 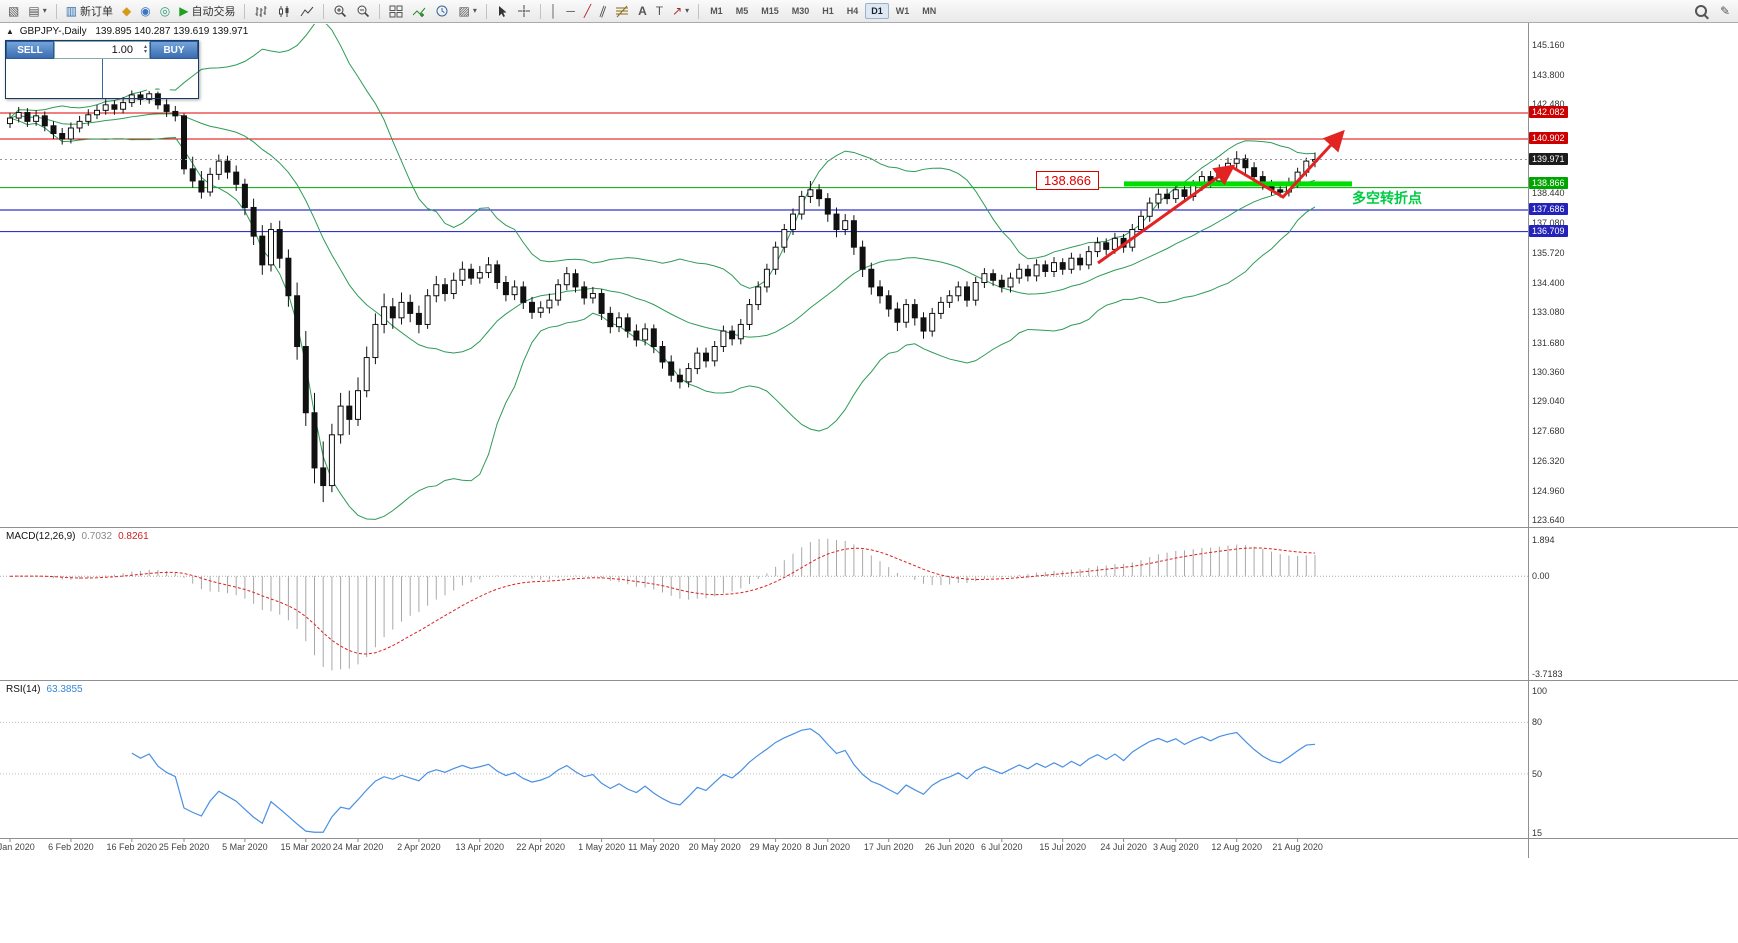 I want to click on zoom-in-button, so click(x=340, y=11).